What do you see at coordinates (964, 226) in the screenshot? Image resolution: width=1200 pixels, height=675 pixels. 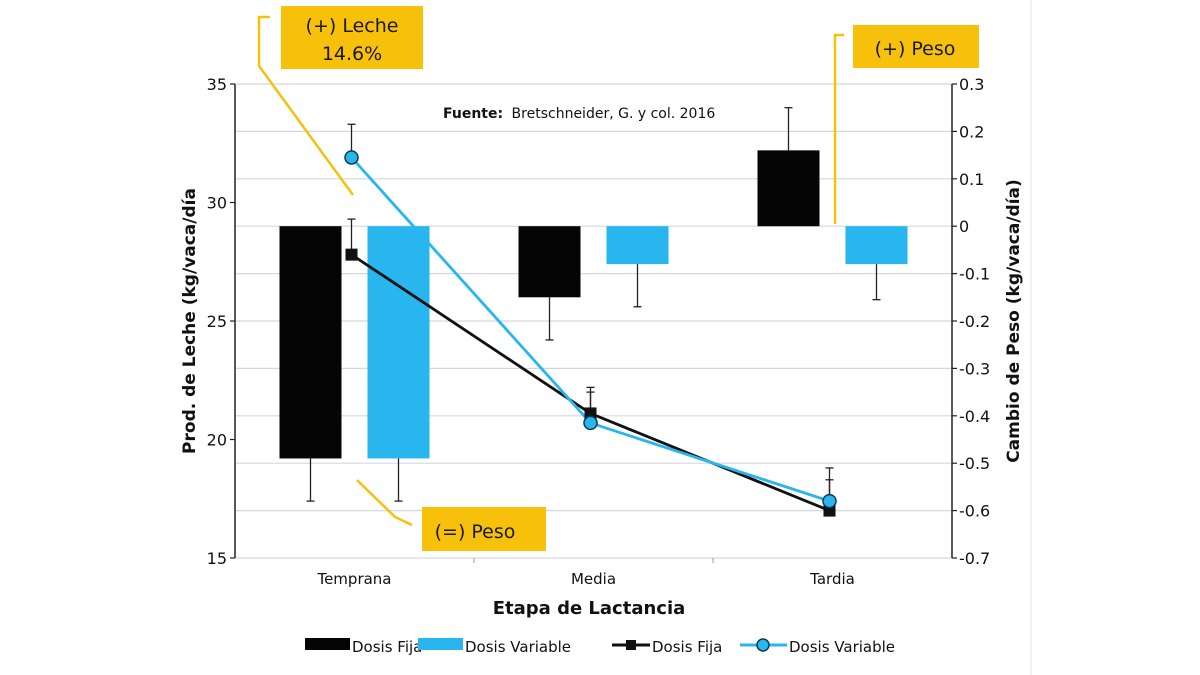 I see `right-tick-label: 0` at bounding box center [964, 226].